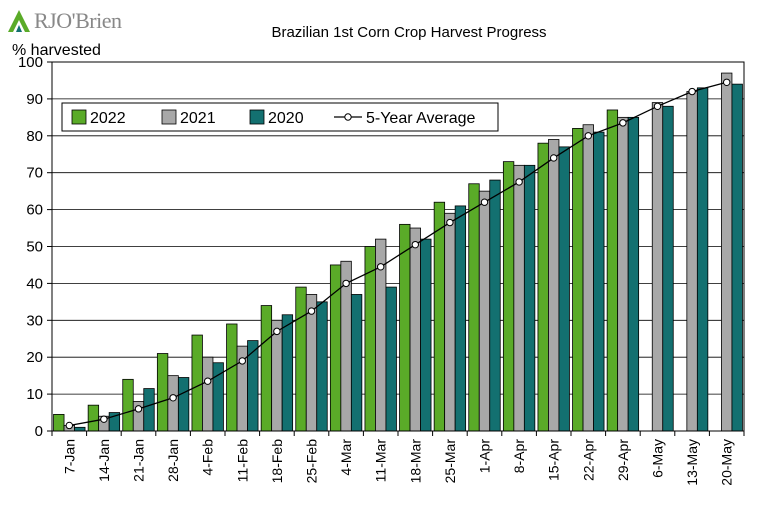 The image size is (763, 516). Describe the element at coordinates (34, 283) in the screenshot. I see `y-tick-label: 40` at that location.